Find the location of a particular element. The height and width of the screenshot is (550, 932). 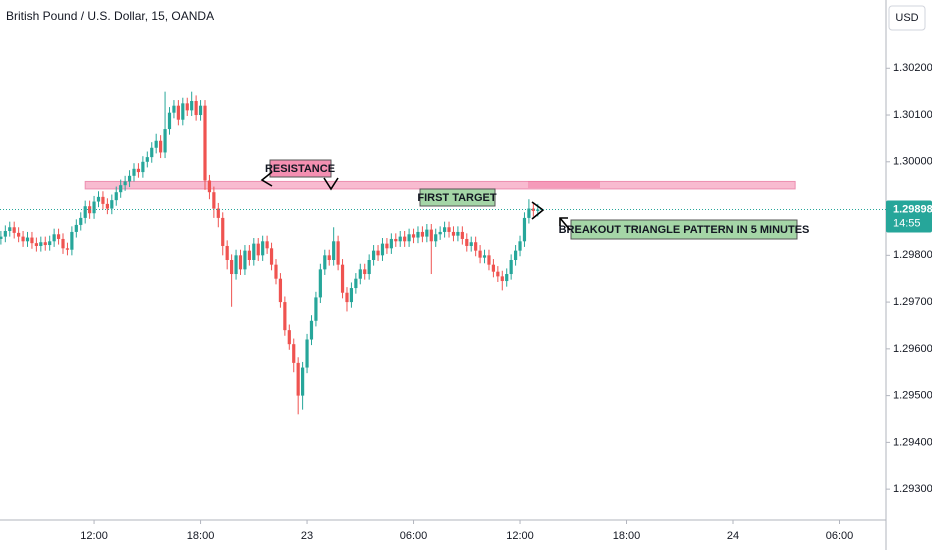

last-price-tag is located at coordinates (909, 216).